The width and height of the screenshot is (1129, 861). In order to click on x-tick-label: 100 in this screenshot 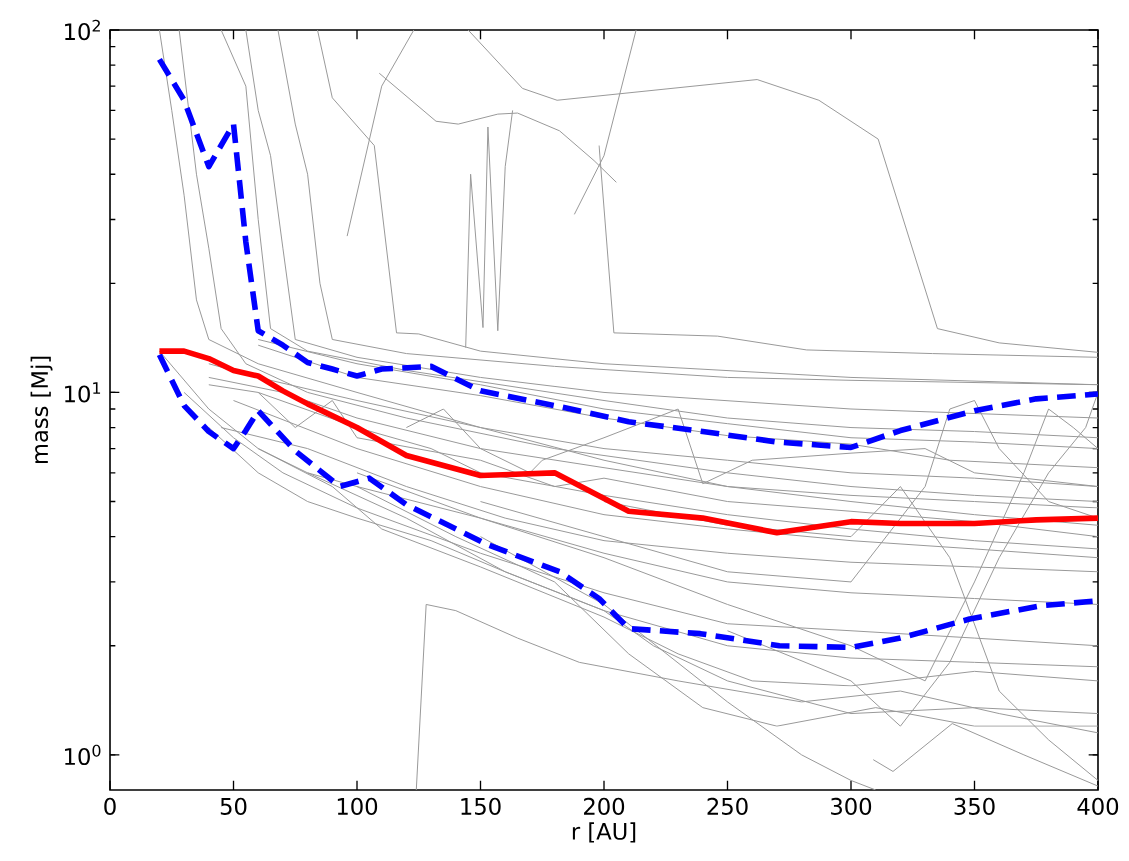, I will do `click(357, 806)`.